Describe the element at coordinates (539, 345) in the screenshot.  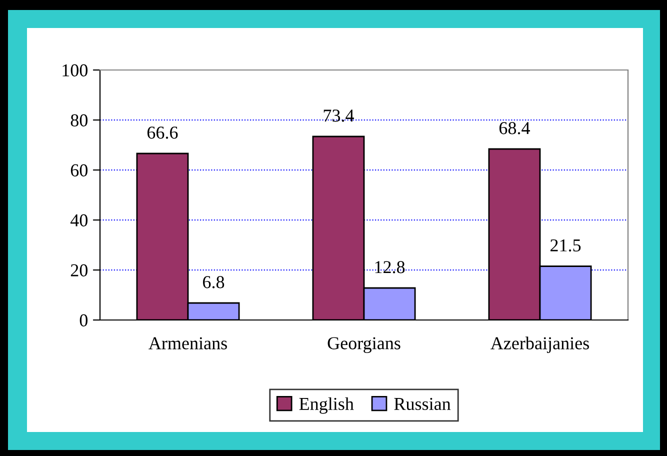
I see `x-tick-label: Azerbaijanies` at that location.